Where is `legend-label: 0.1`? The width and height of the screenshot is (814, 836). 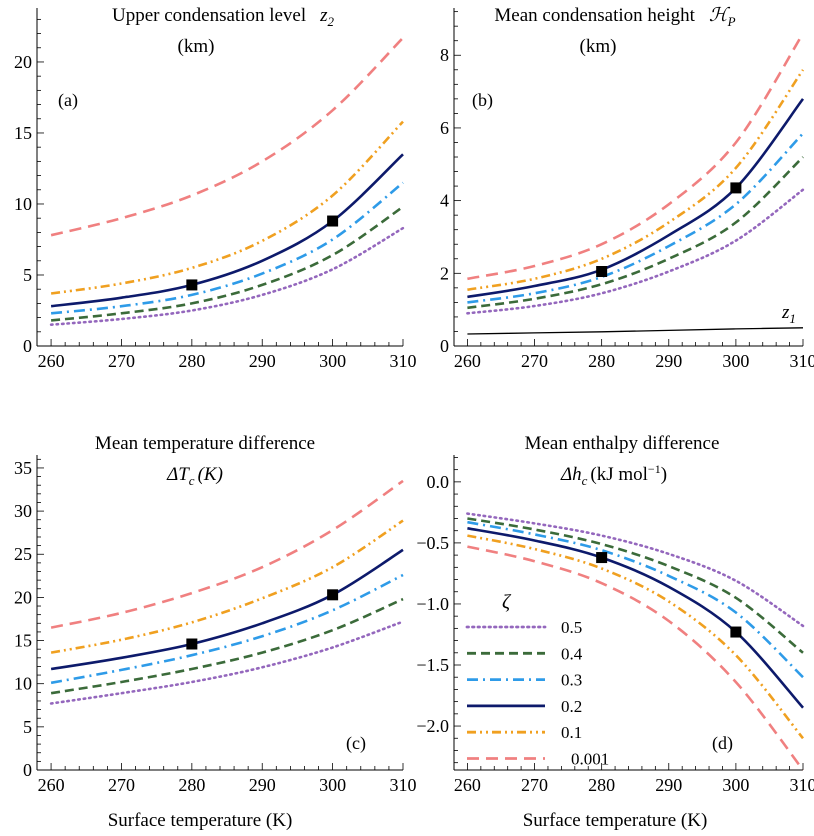
legend-label: 0.1 is located at coordinates (571, 732).